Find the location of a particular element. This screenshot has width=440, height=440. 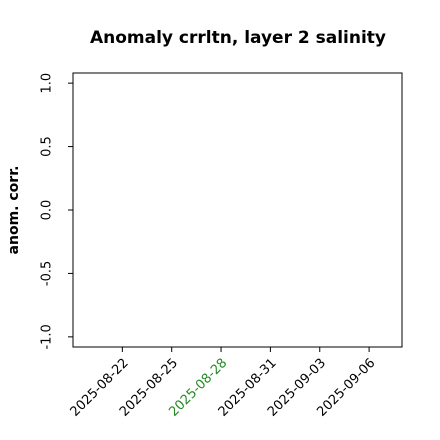

chart-title: Anomaly crrltn, layer 2 salinity is located at coordinates (238, 38).